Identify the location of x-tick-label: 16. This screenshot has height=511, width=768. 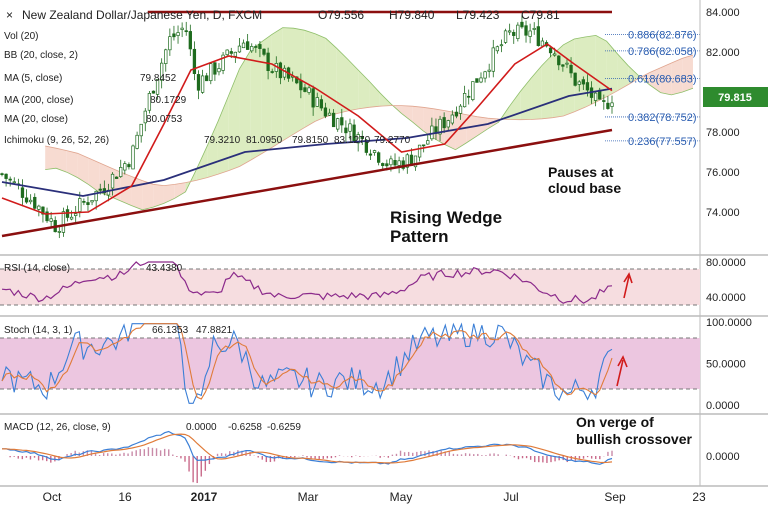
(125, 497).